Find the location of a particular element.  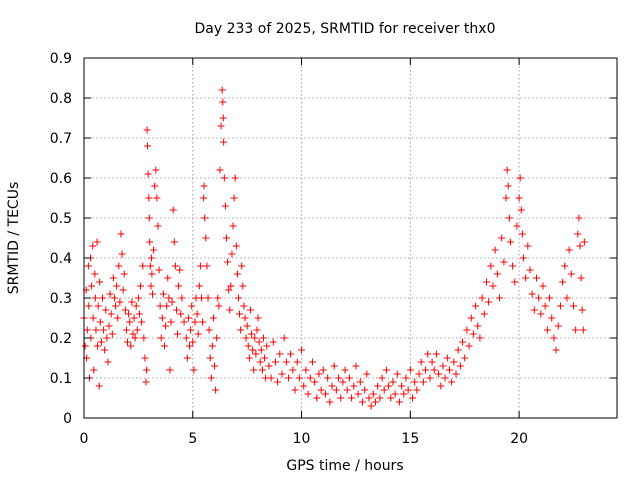

y-tick-label: 0.3 is located at coordinates (61, 299).